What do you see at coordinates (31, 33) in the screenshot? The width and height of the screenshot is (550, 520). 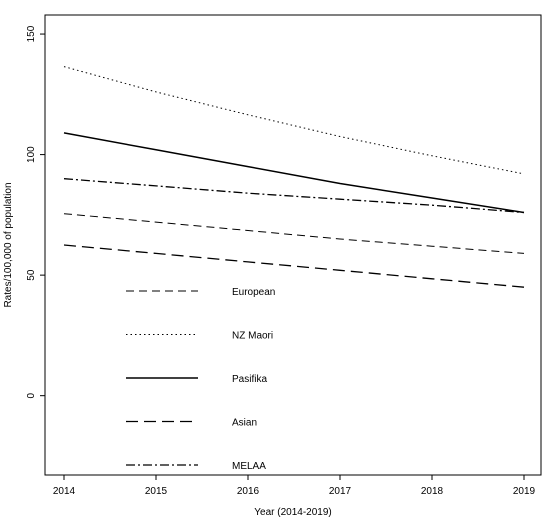 I see `y-tick-label: 150` at bounding box center [31, 33].